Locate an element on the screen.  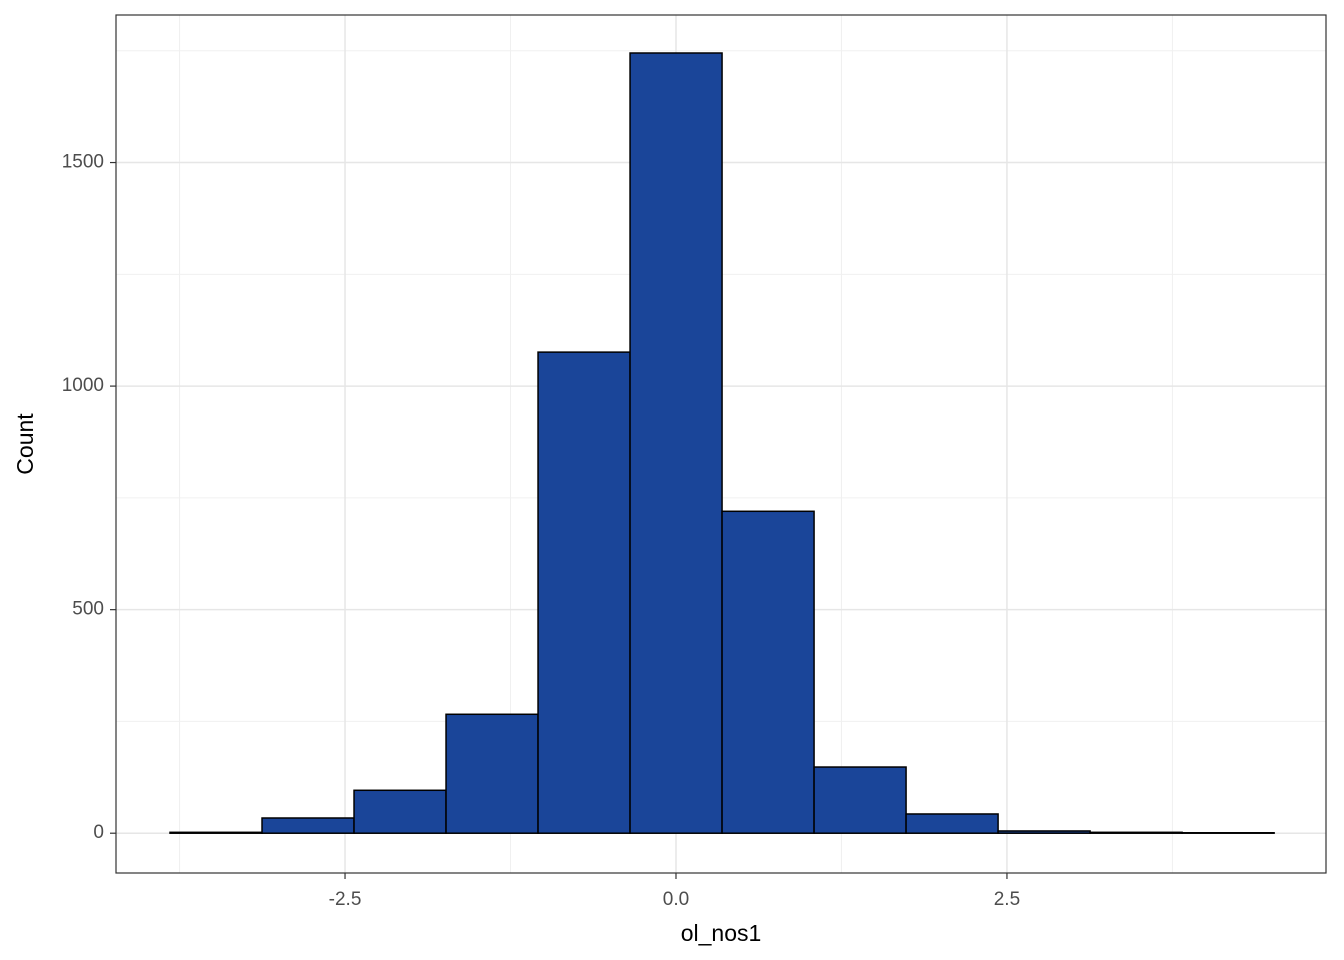
x-tick-label: 2.5 is located at coordinates (1007, 899).